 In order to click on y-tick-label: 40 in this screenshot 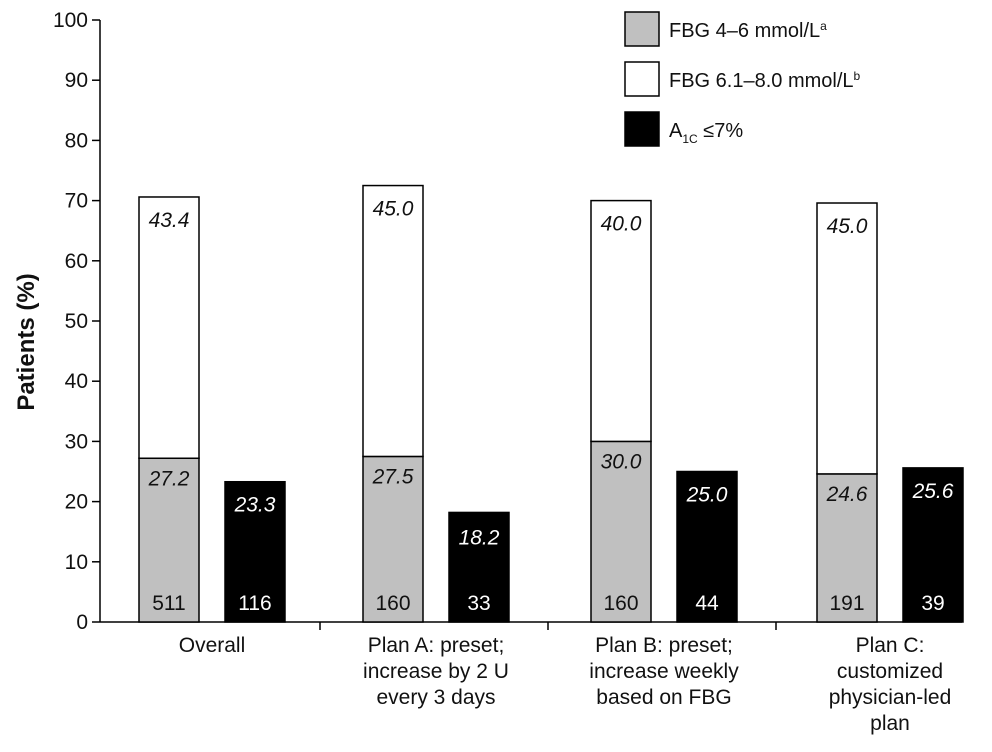, I will do `click(76, 381)`.